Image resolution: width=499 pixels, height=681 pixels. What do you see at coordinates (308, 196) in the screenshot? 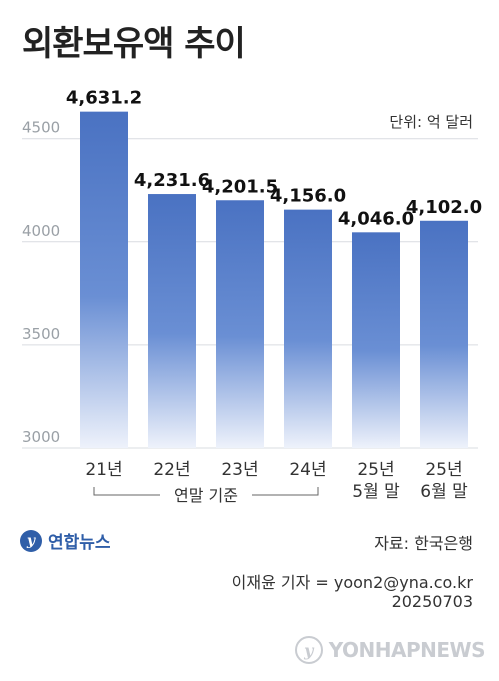
I see `value-label: 4,156.0` at bounding box center [308, 196].